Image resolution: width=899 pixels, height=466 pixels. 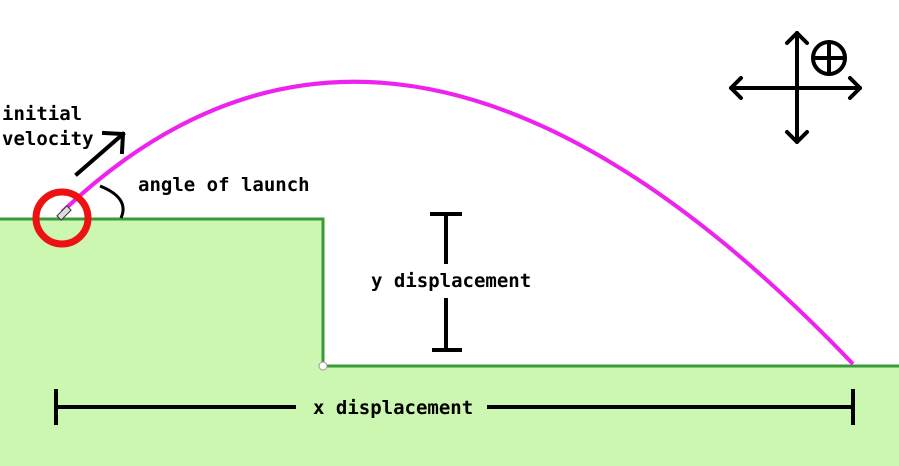 What do you see at coordinates (393, 408) in the screenshot?
I see `x-displacement-label: x displacement` at bounding box center [393, 408].